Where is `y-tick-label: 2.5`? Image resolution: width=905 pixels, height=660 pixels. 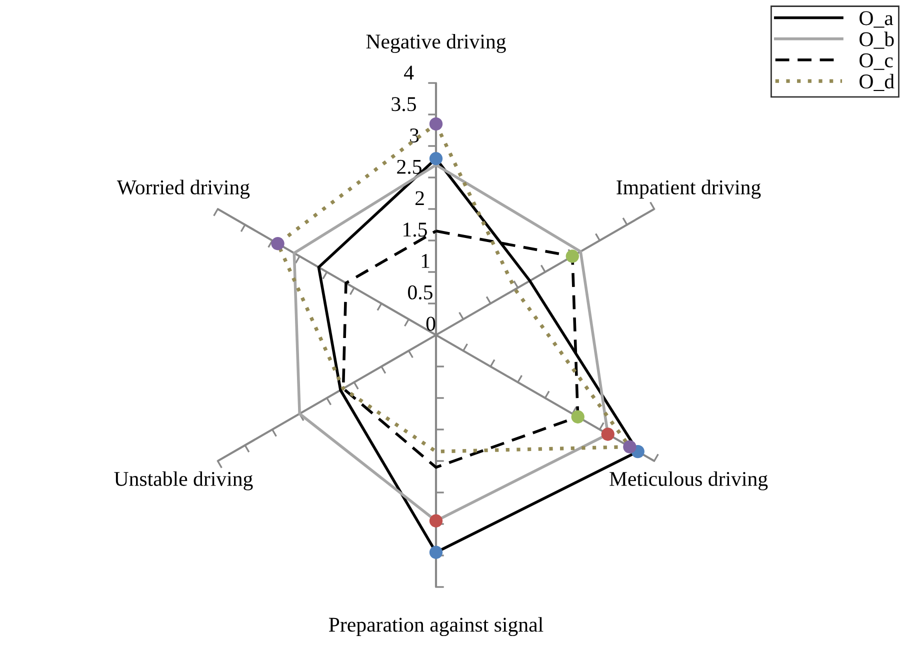 y-tick-label: 2.5 is located at coordinates (409, 167).